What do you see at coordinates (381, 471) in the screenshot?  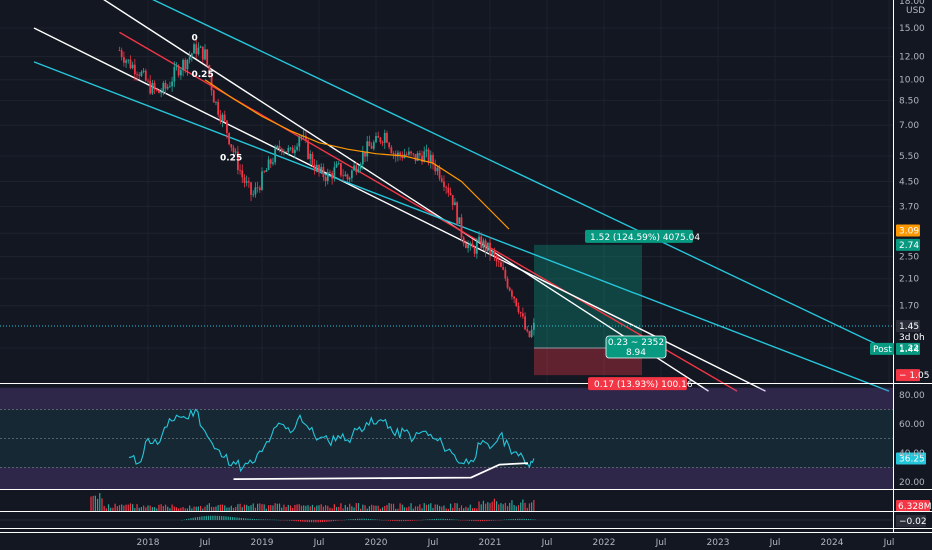 I see `rsi-divergence-line` at bounding box center [381, 471].